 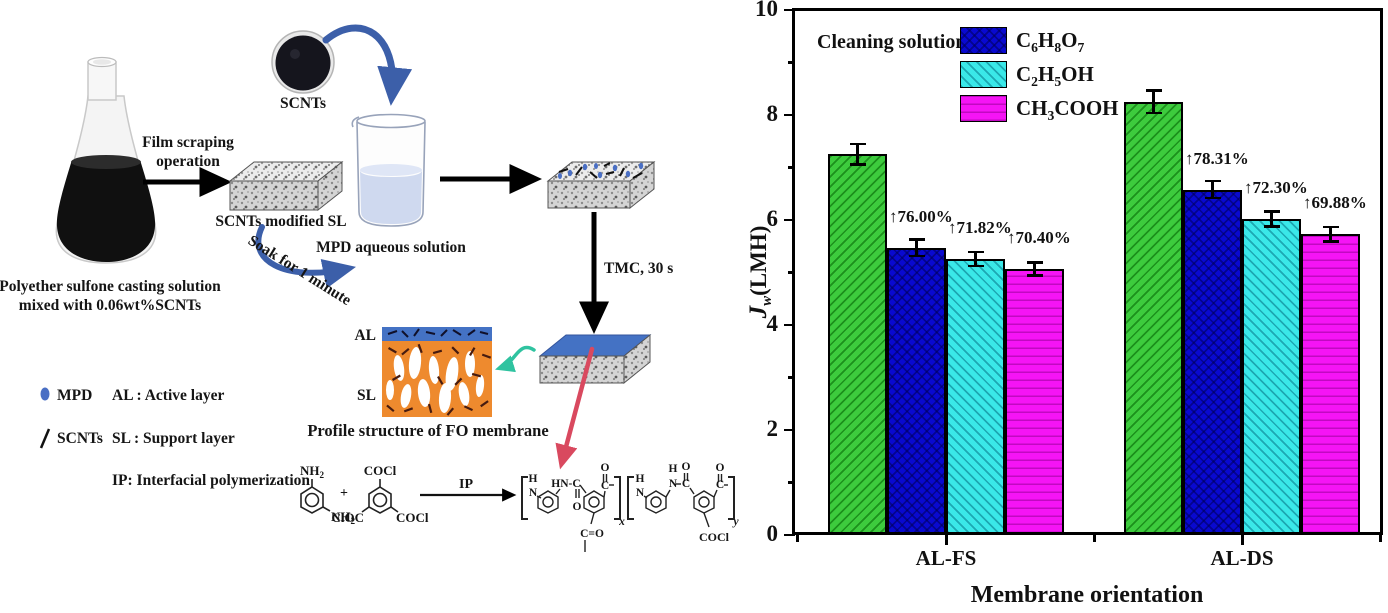 I want to click on key-sl: SL : Support layer, so click(x=173, y=438).